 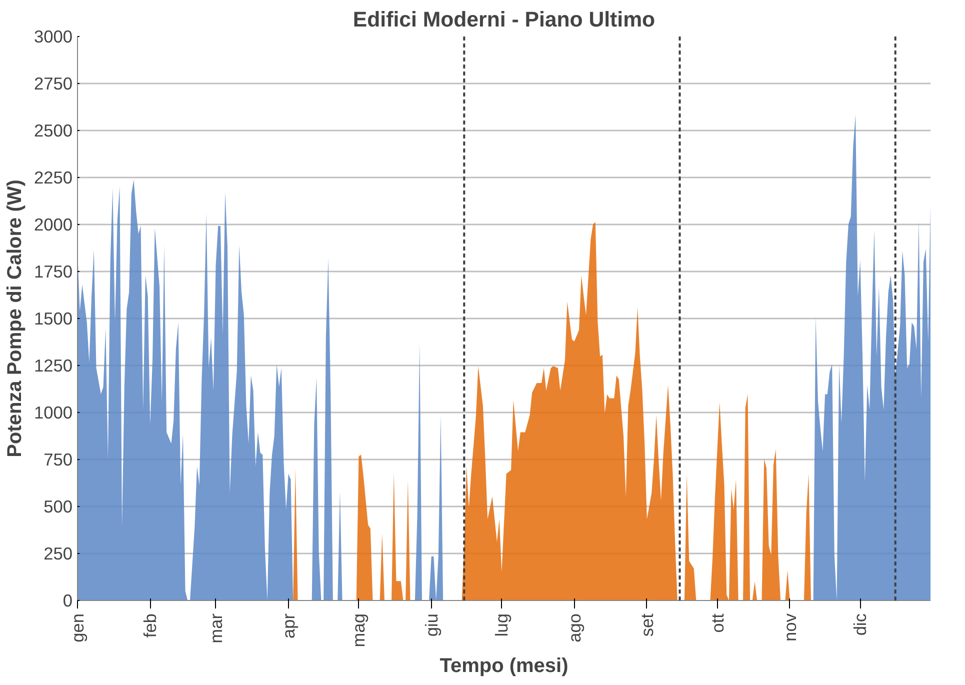 What do you see at coordinates (15, 319) in the screenshot?
I see `y-axis-title: Potenza Pompe di Calore (W)` at bounding box center [15, 319].